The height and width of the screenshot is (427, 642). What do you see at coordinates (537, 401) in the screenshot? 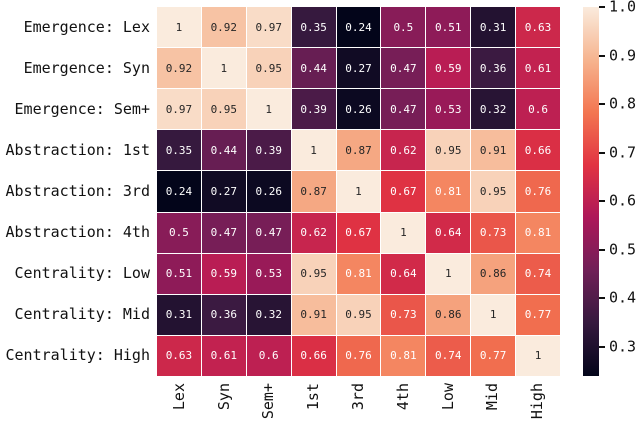
I see `col-label: High` at bounding box center [537, 401].